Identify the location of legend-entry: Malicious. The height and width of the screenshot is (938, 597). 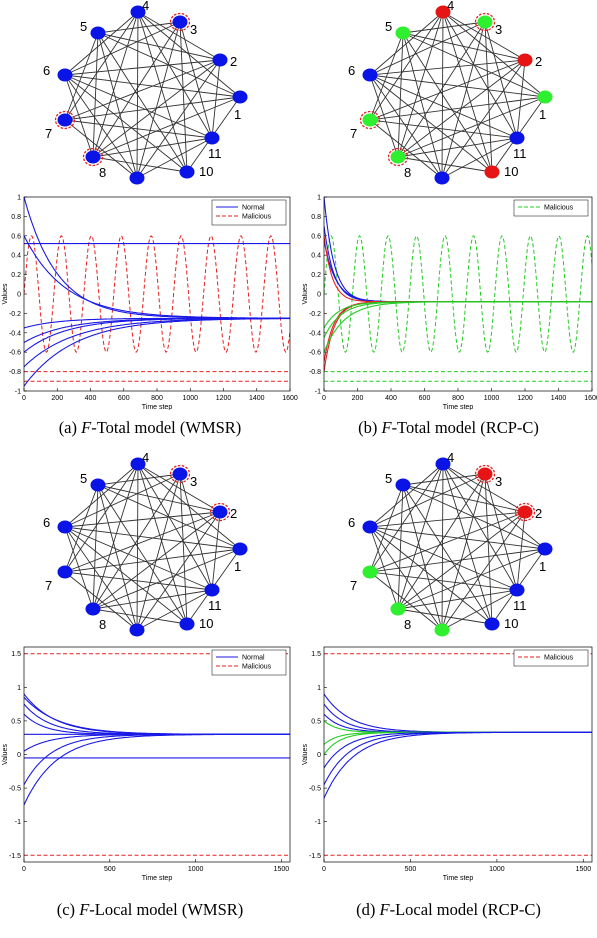
(559, 658).